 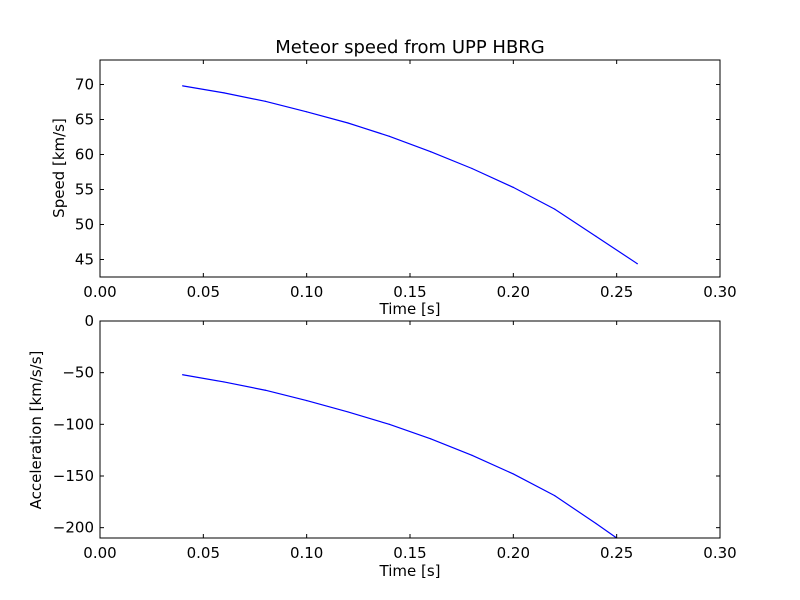 What do you see at coordinates (513, 553) in the screenshot?
I see `acceleration-xtick-label: 0.20` at bounding box center [513, 553].